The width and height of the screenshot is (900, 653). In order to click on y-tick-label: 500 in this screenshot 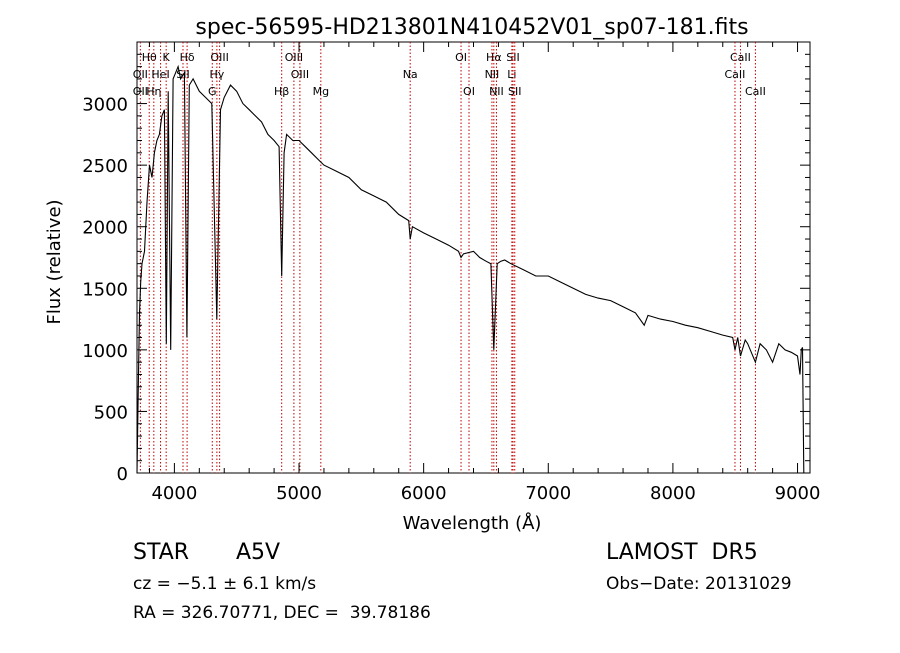, I will do `click(111, 412)`.